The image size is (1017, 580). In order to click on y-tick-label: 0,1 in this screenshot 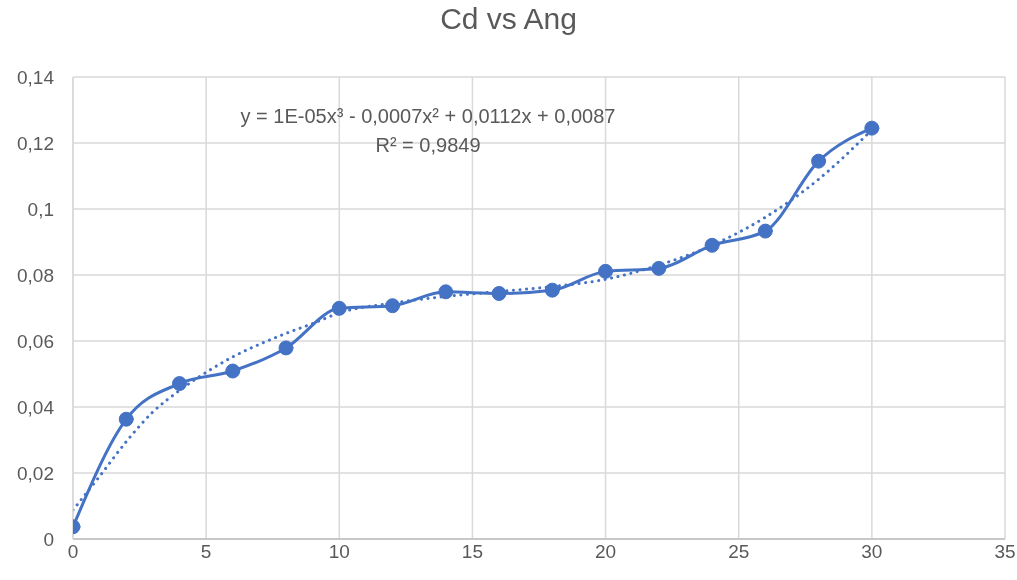, I will do `click(40, 209)`.